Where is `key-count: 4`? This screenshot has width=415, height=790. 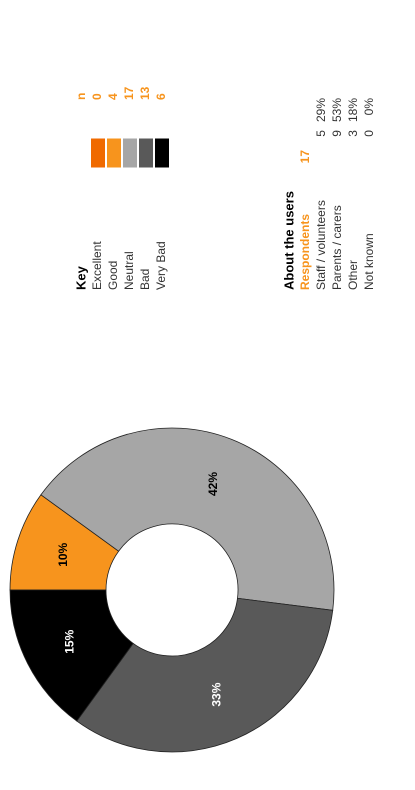 key-count: 4 is located at coordinates (113, 96).